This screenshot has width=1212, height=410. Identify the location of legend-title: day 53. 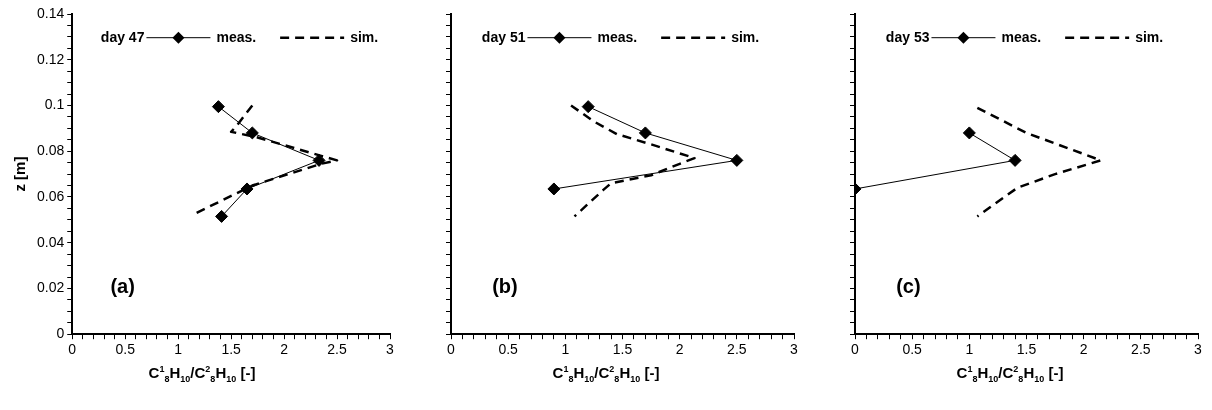
(907, 36).